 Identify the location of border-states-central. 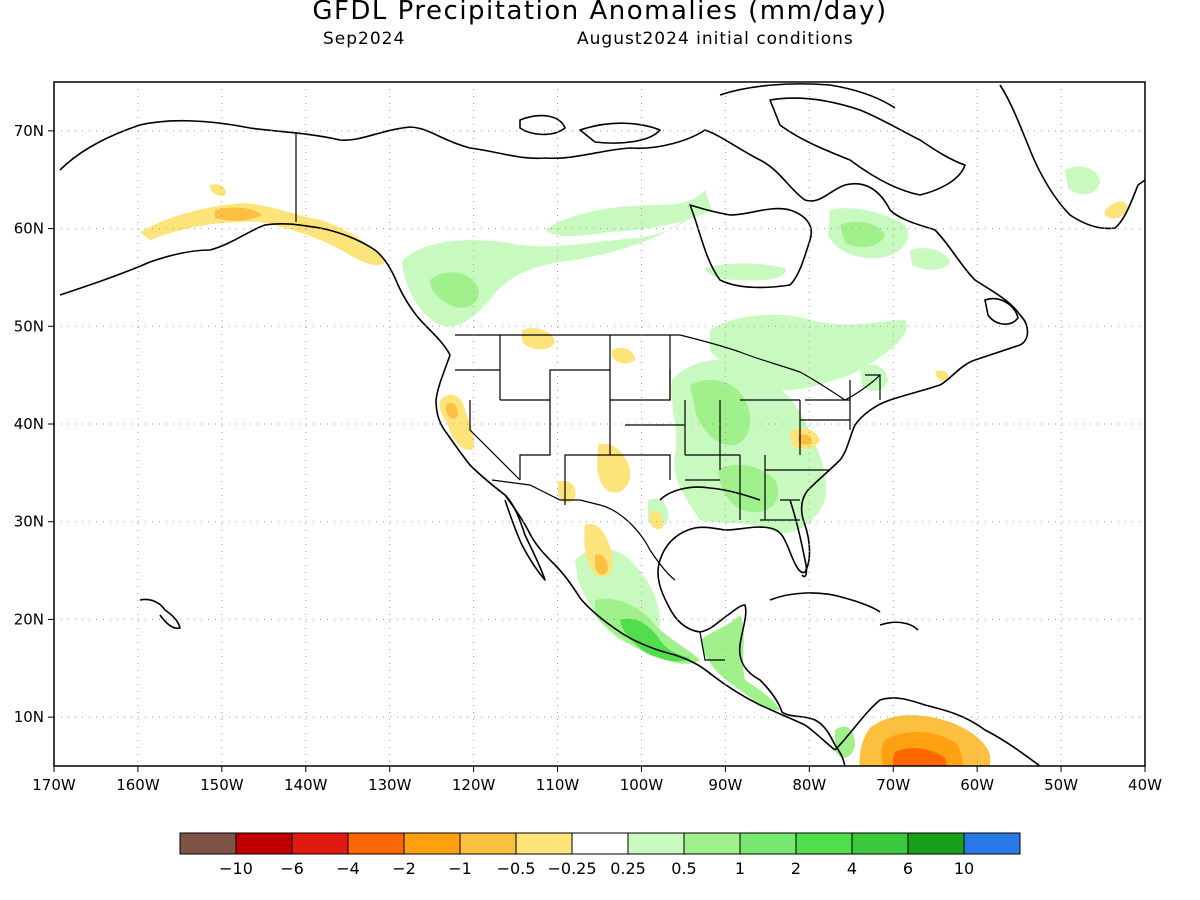
(759, 427).